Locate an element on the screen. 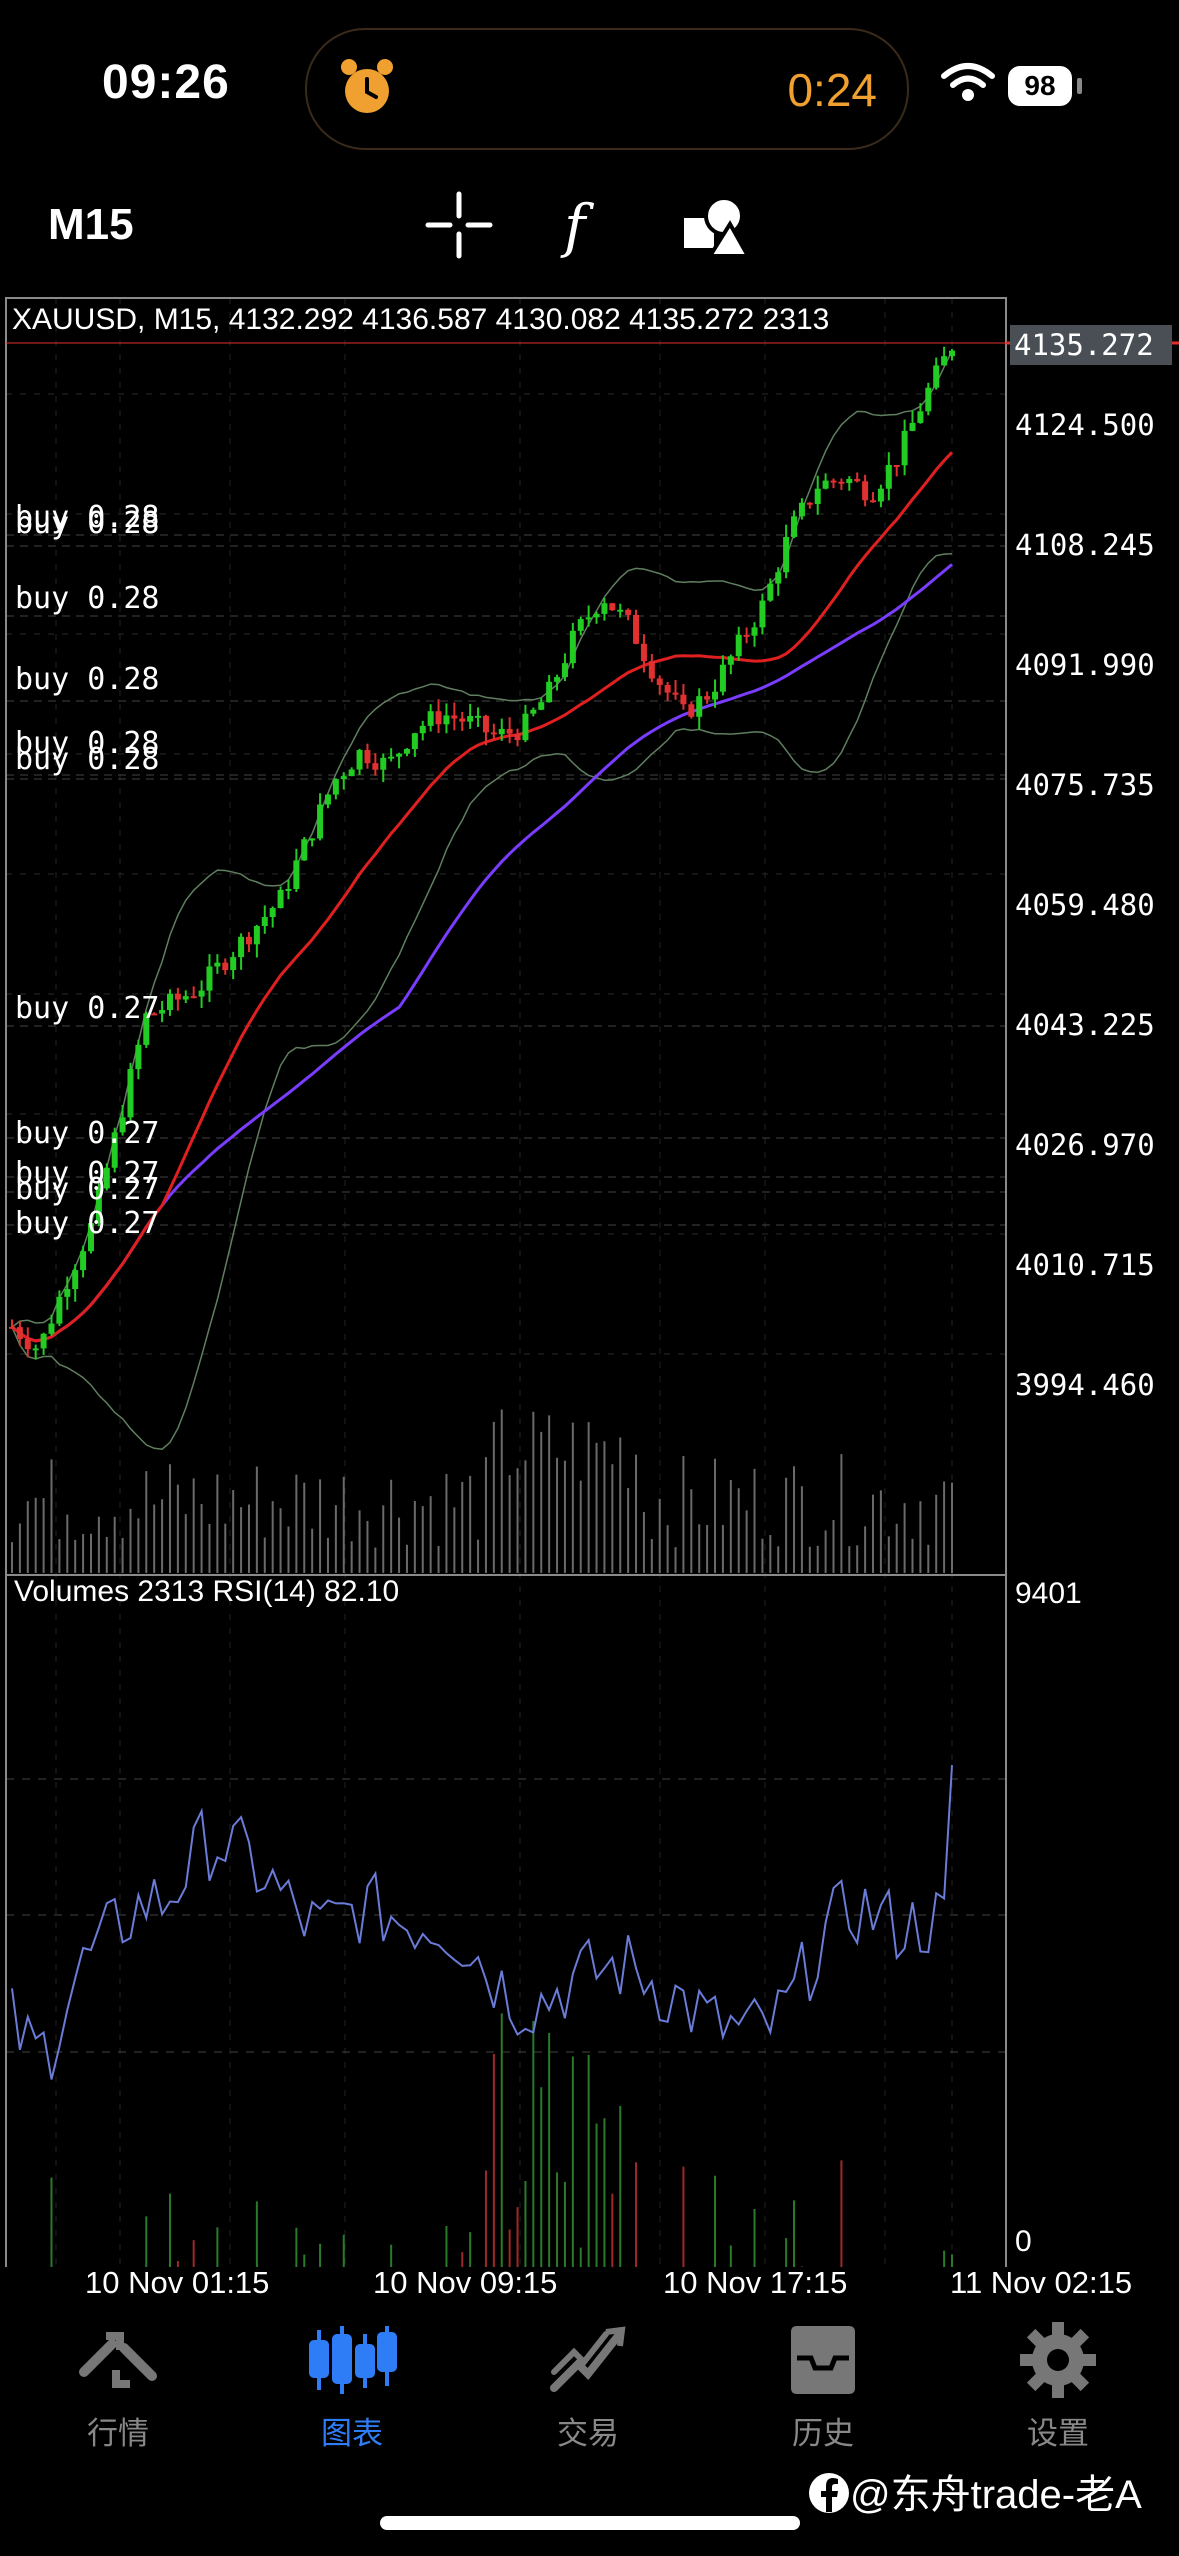 The image size is (1179, 2556). chart-icon is located at coordinates (353, 2360).